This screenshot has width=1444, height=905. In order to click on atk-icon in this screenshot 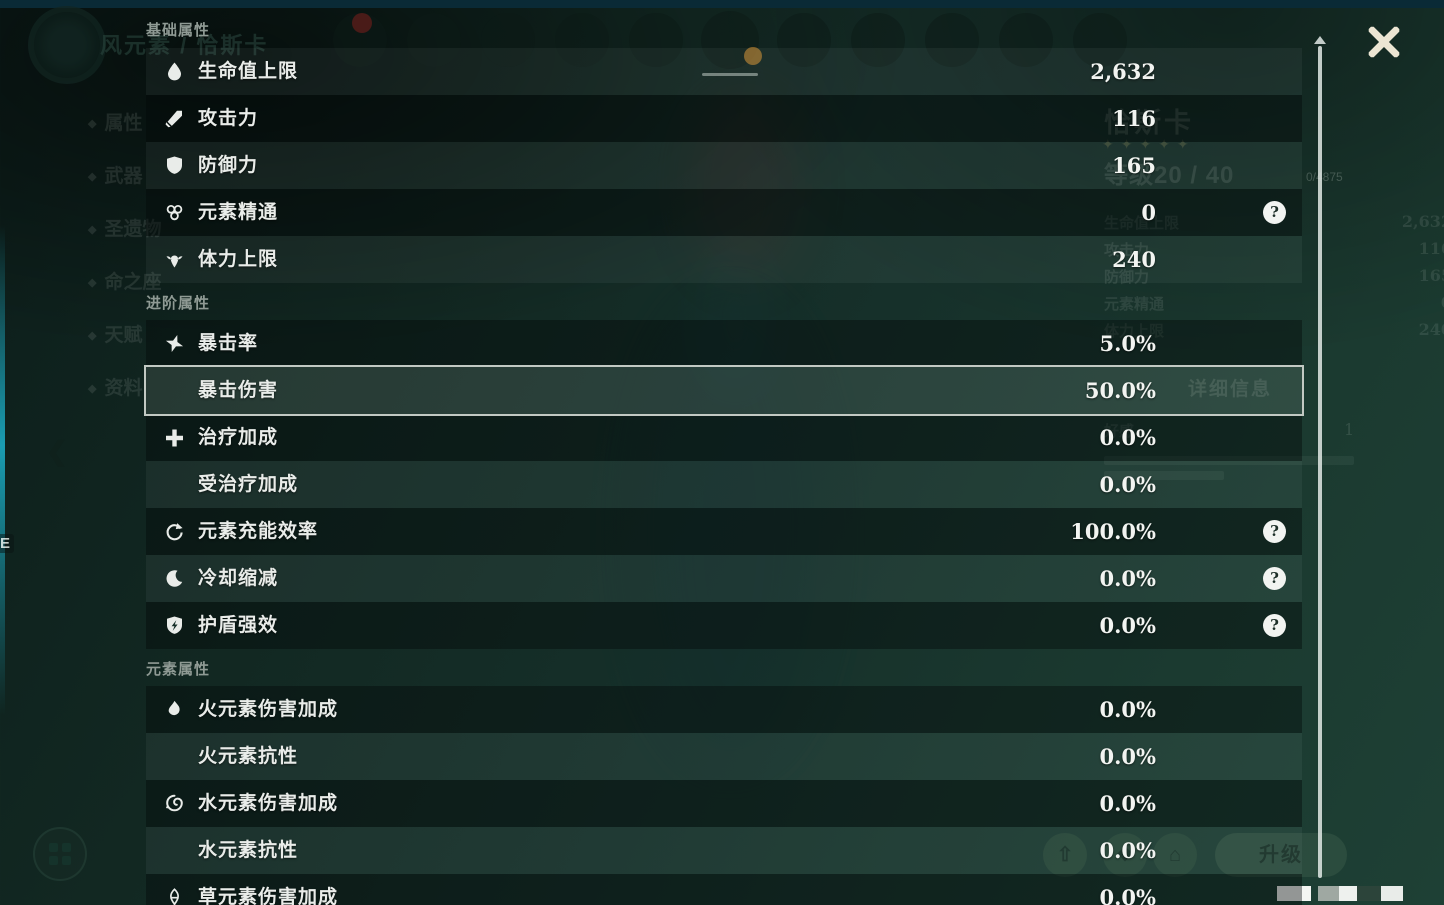, I will do `click(174, 118)`.